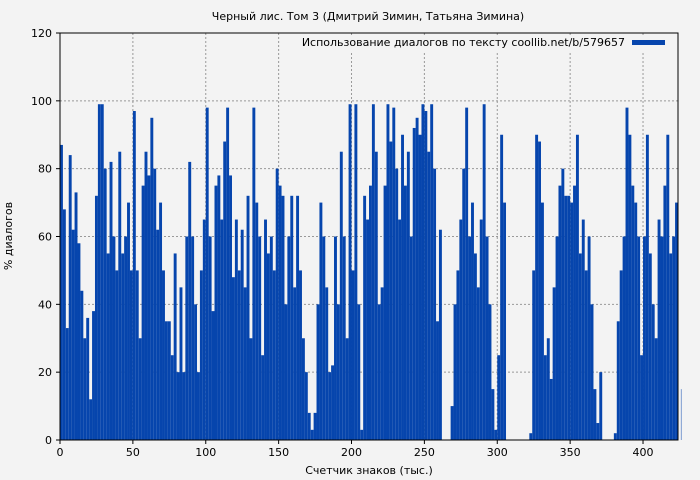  Describe the element at coordinates (133, 452) in the screenshot. I see `x-tick-label: 50` at that location.